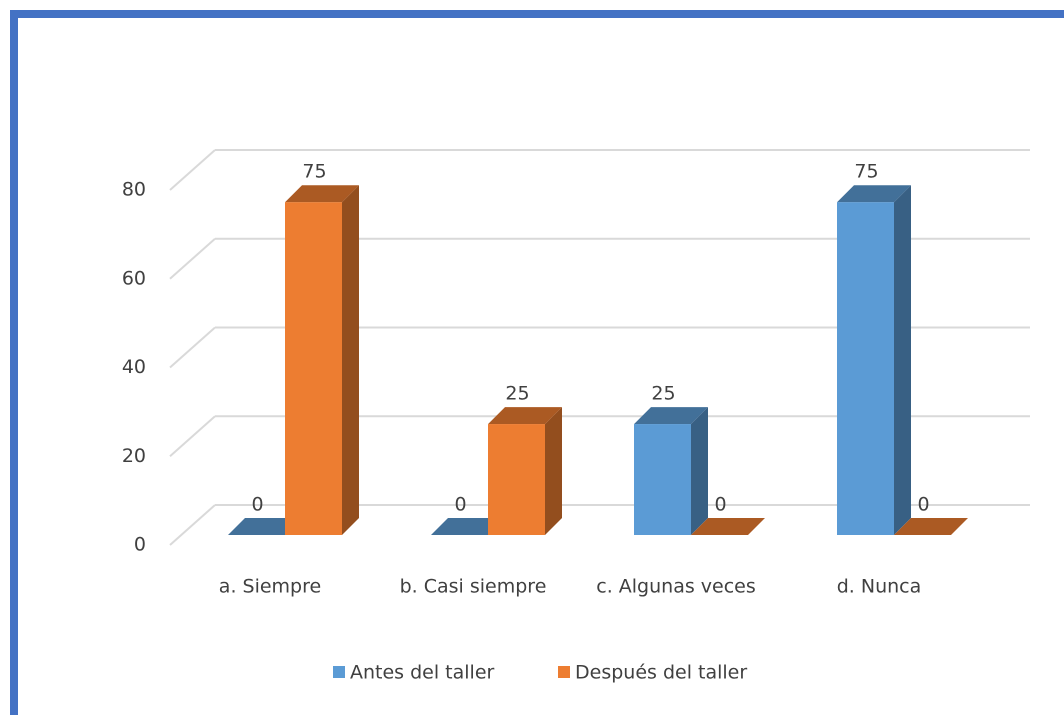 This screenshot has height=719, width=1064. What do you see at coordinates (134, 456) in the screenshot?
I see `y-tick-label: 20` at bounding box center [134, 456].